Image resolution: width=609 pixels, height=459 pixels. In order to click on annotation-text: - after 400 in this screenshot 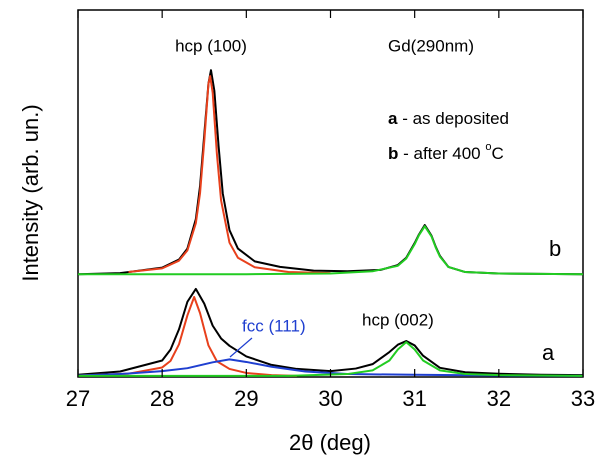, I will do `click(444, 153)`.